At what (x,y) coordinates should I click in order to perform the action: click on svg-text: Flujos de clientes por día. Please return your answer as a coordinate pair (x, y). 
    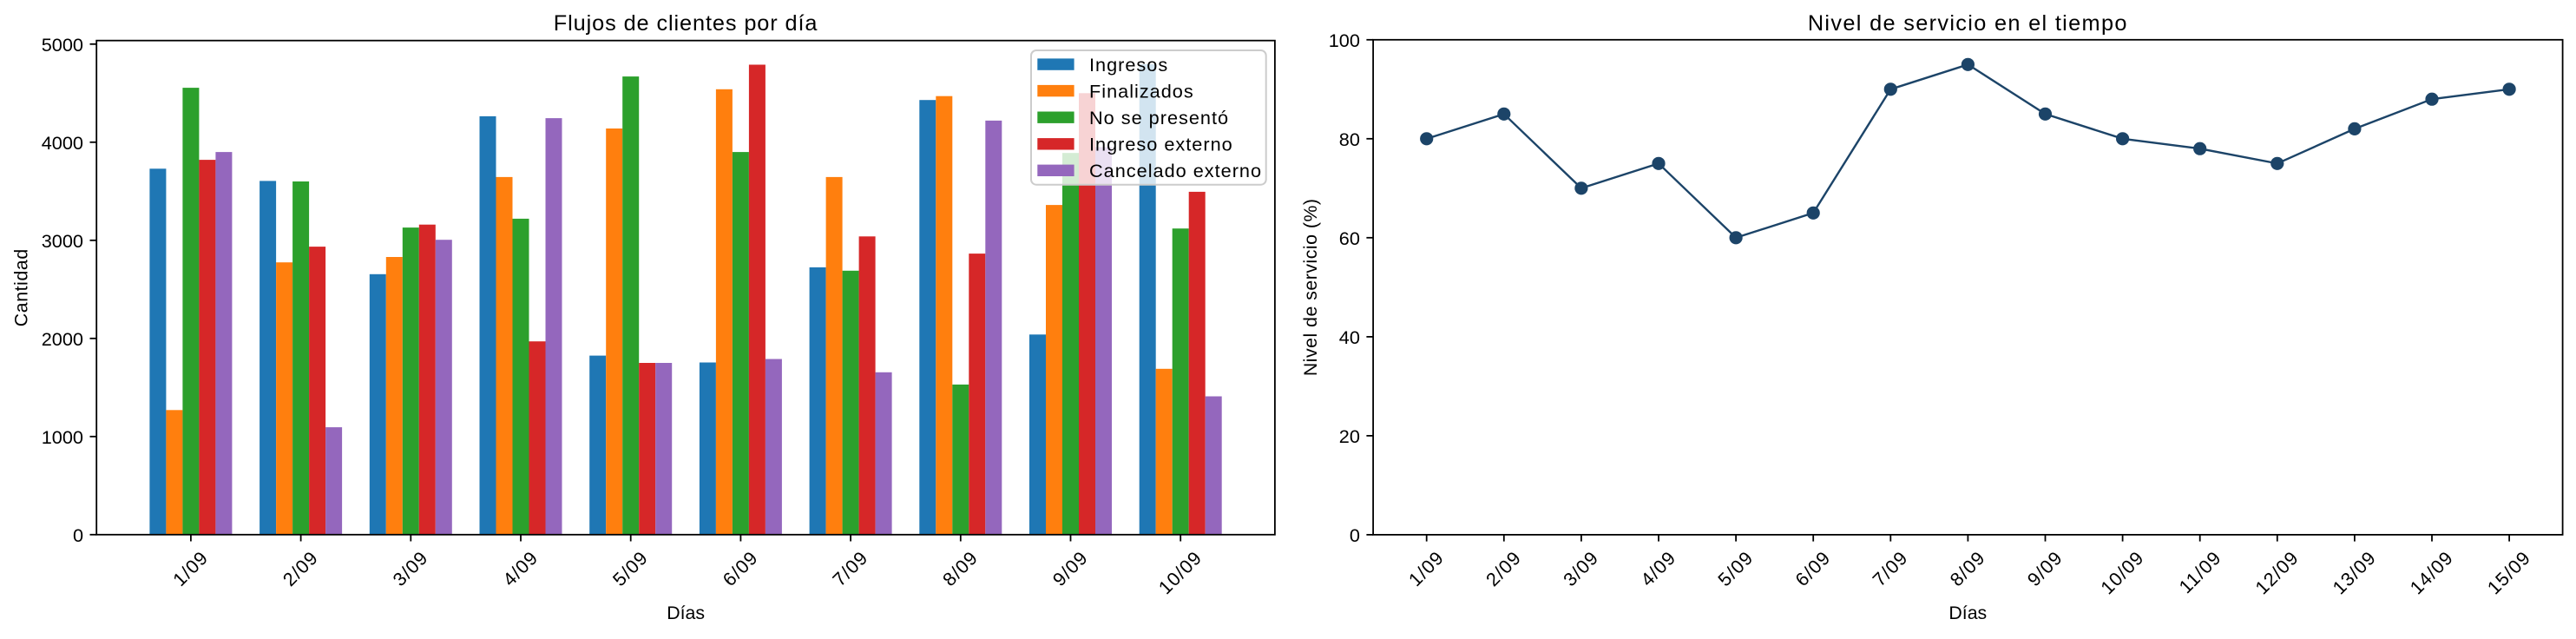
    Looking at the image, I should click on (686, 23).